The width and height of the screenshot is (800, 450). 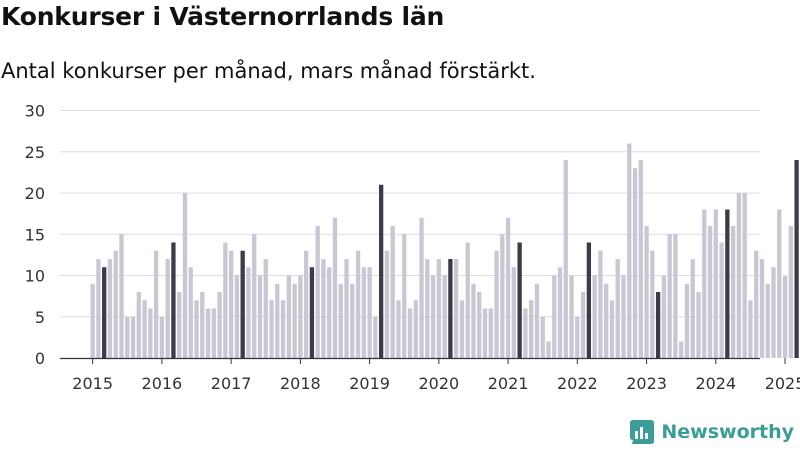 What do you see at coordinates (35, 111) in the screenshot?
I see `y-tick-label-30: 30` at bounding box center [35, 111].